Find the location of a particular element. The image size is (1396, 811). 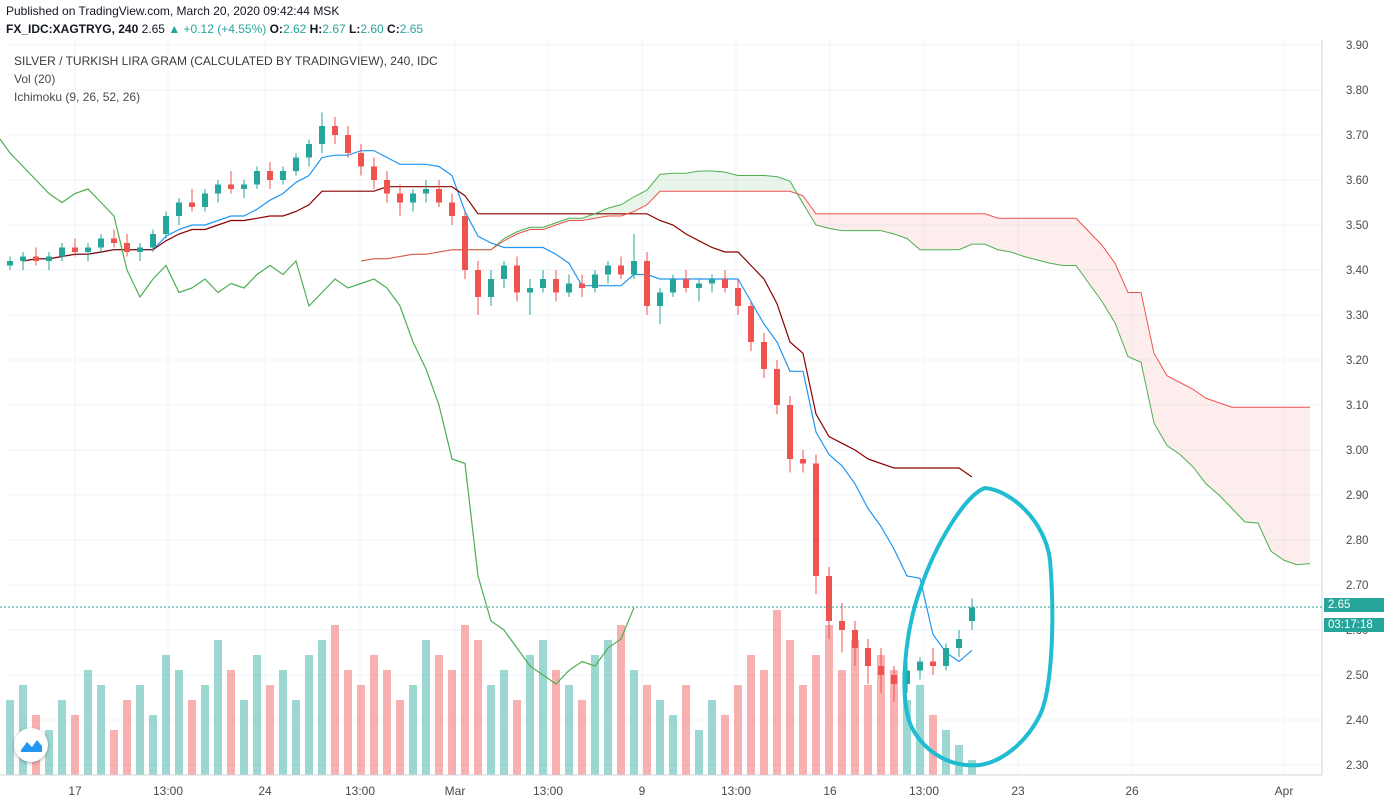

price-tick-label: 2.30 is located at coordinates (1357, 766).